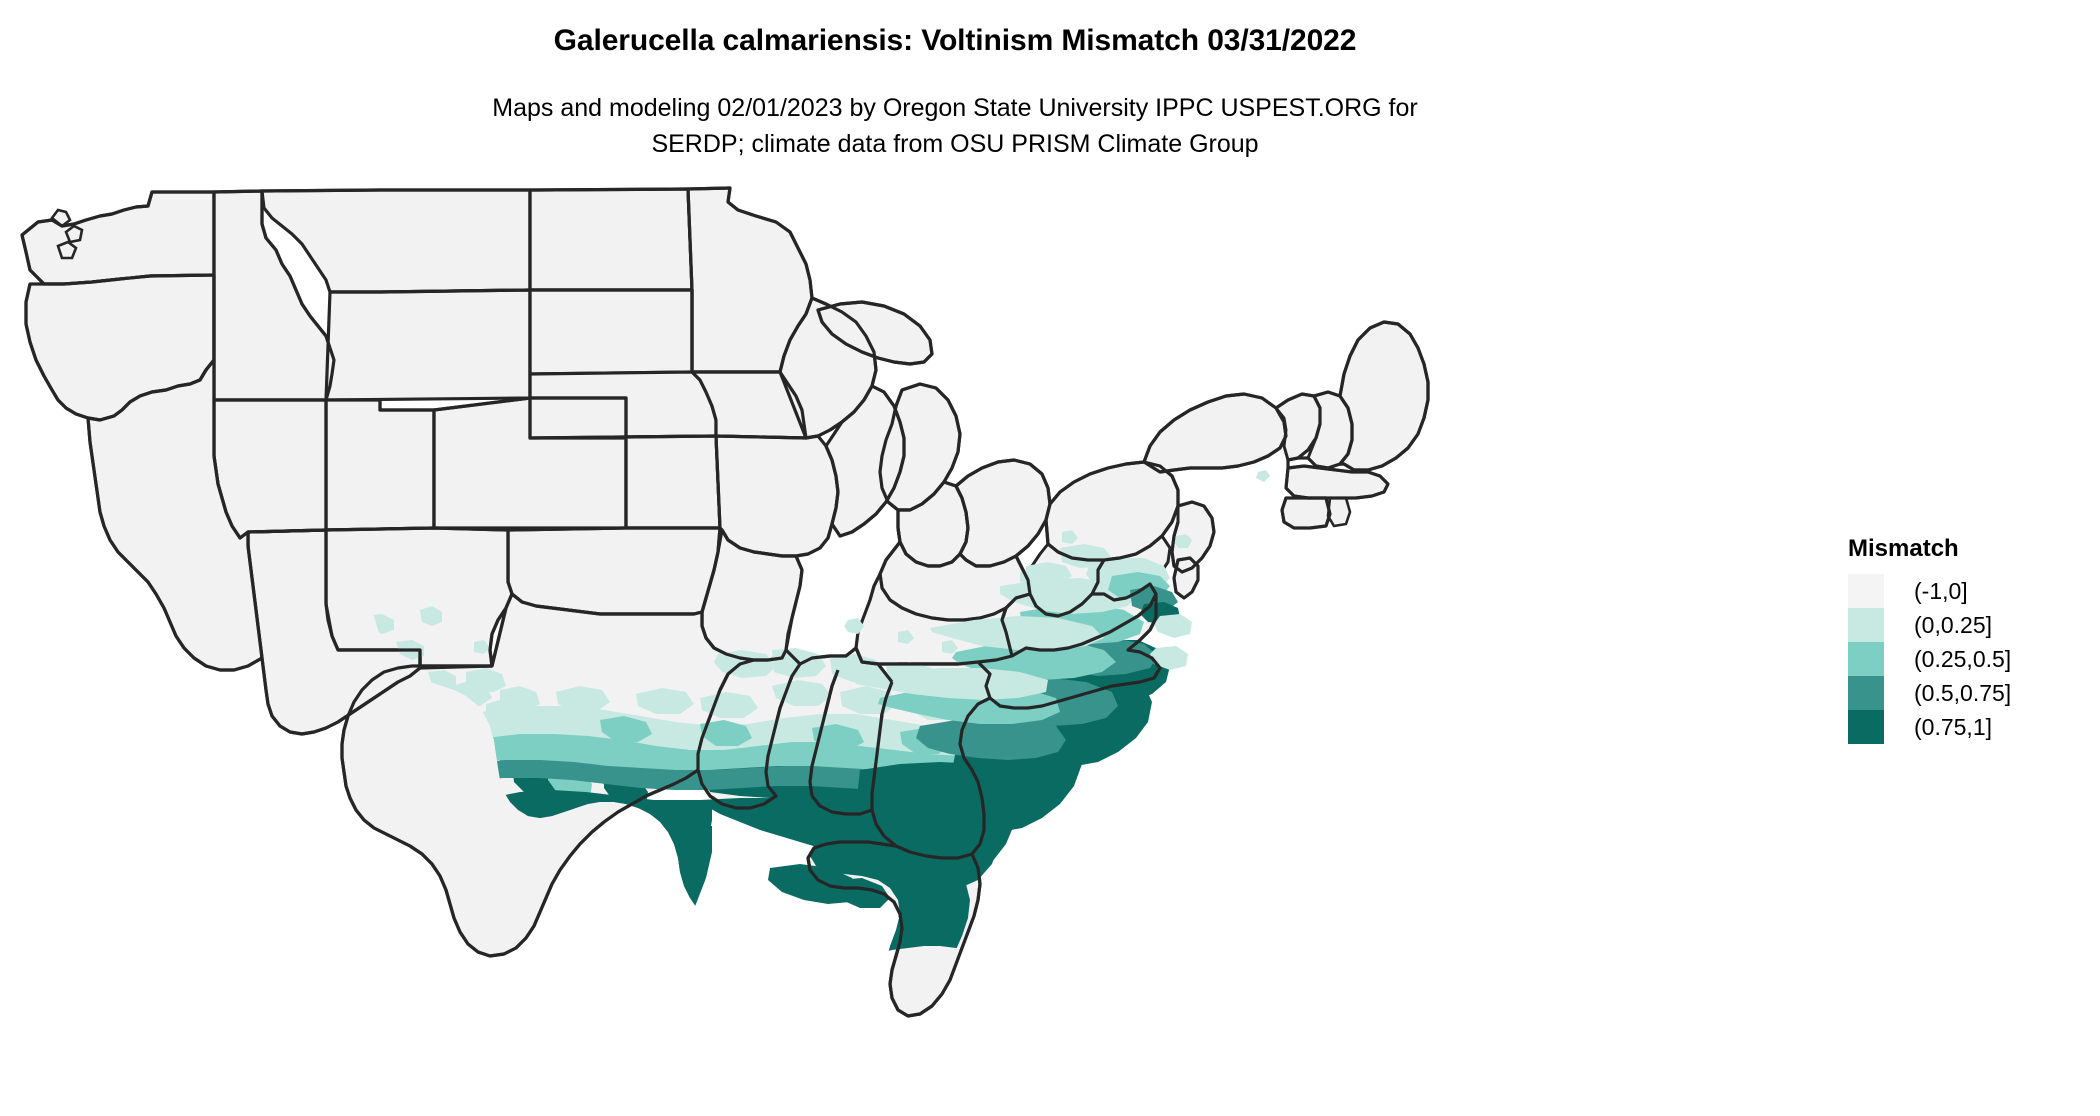 This screenshot has height=1116, width=2100. Describe the element at coordinates (1953, 727) in the screenshot. I see `legend-label: (0.75,1]` at that location.